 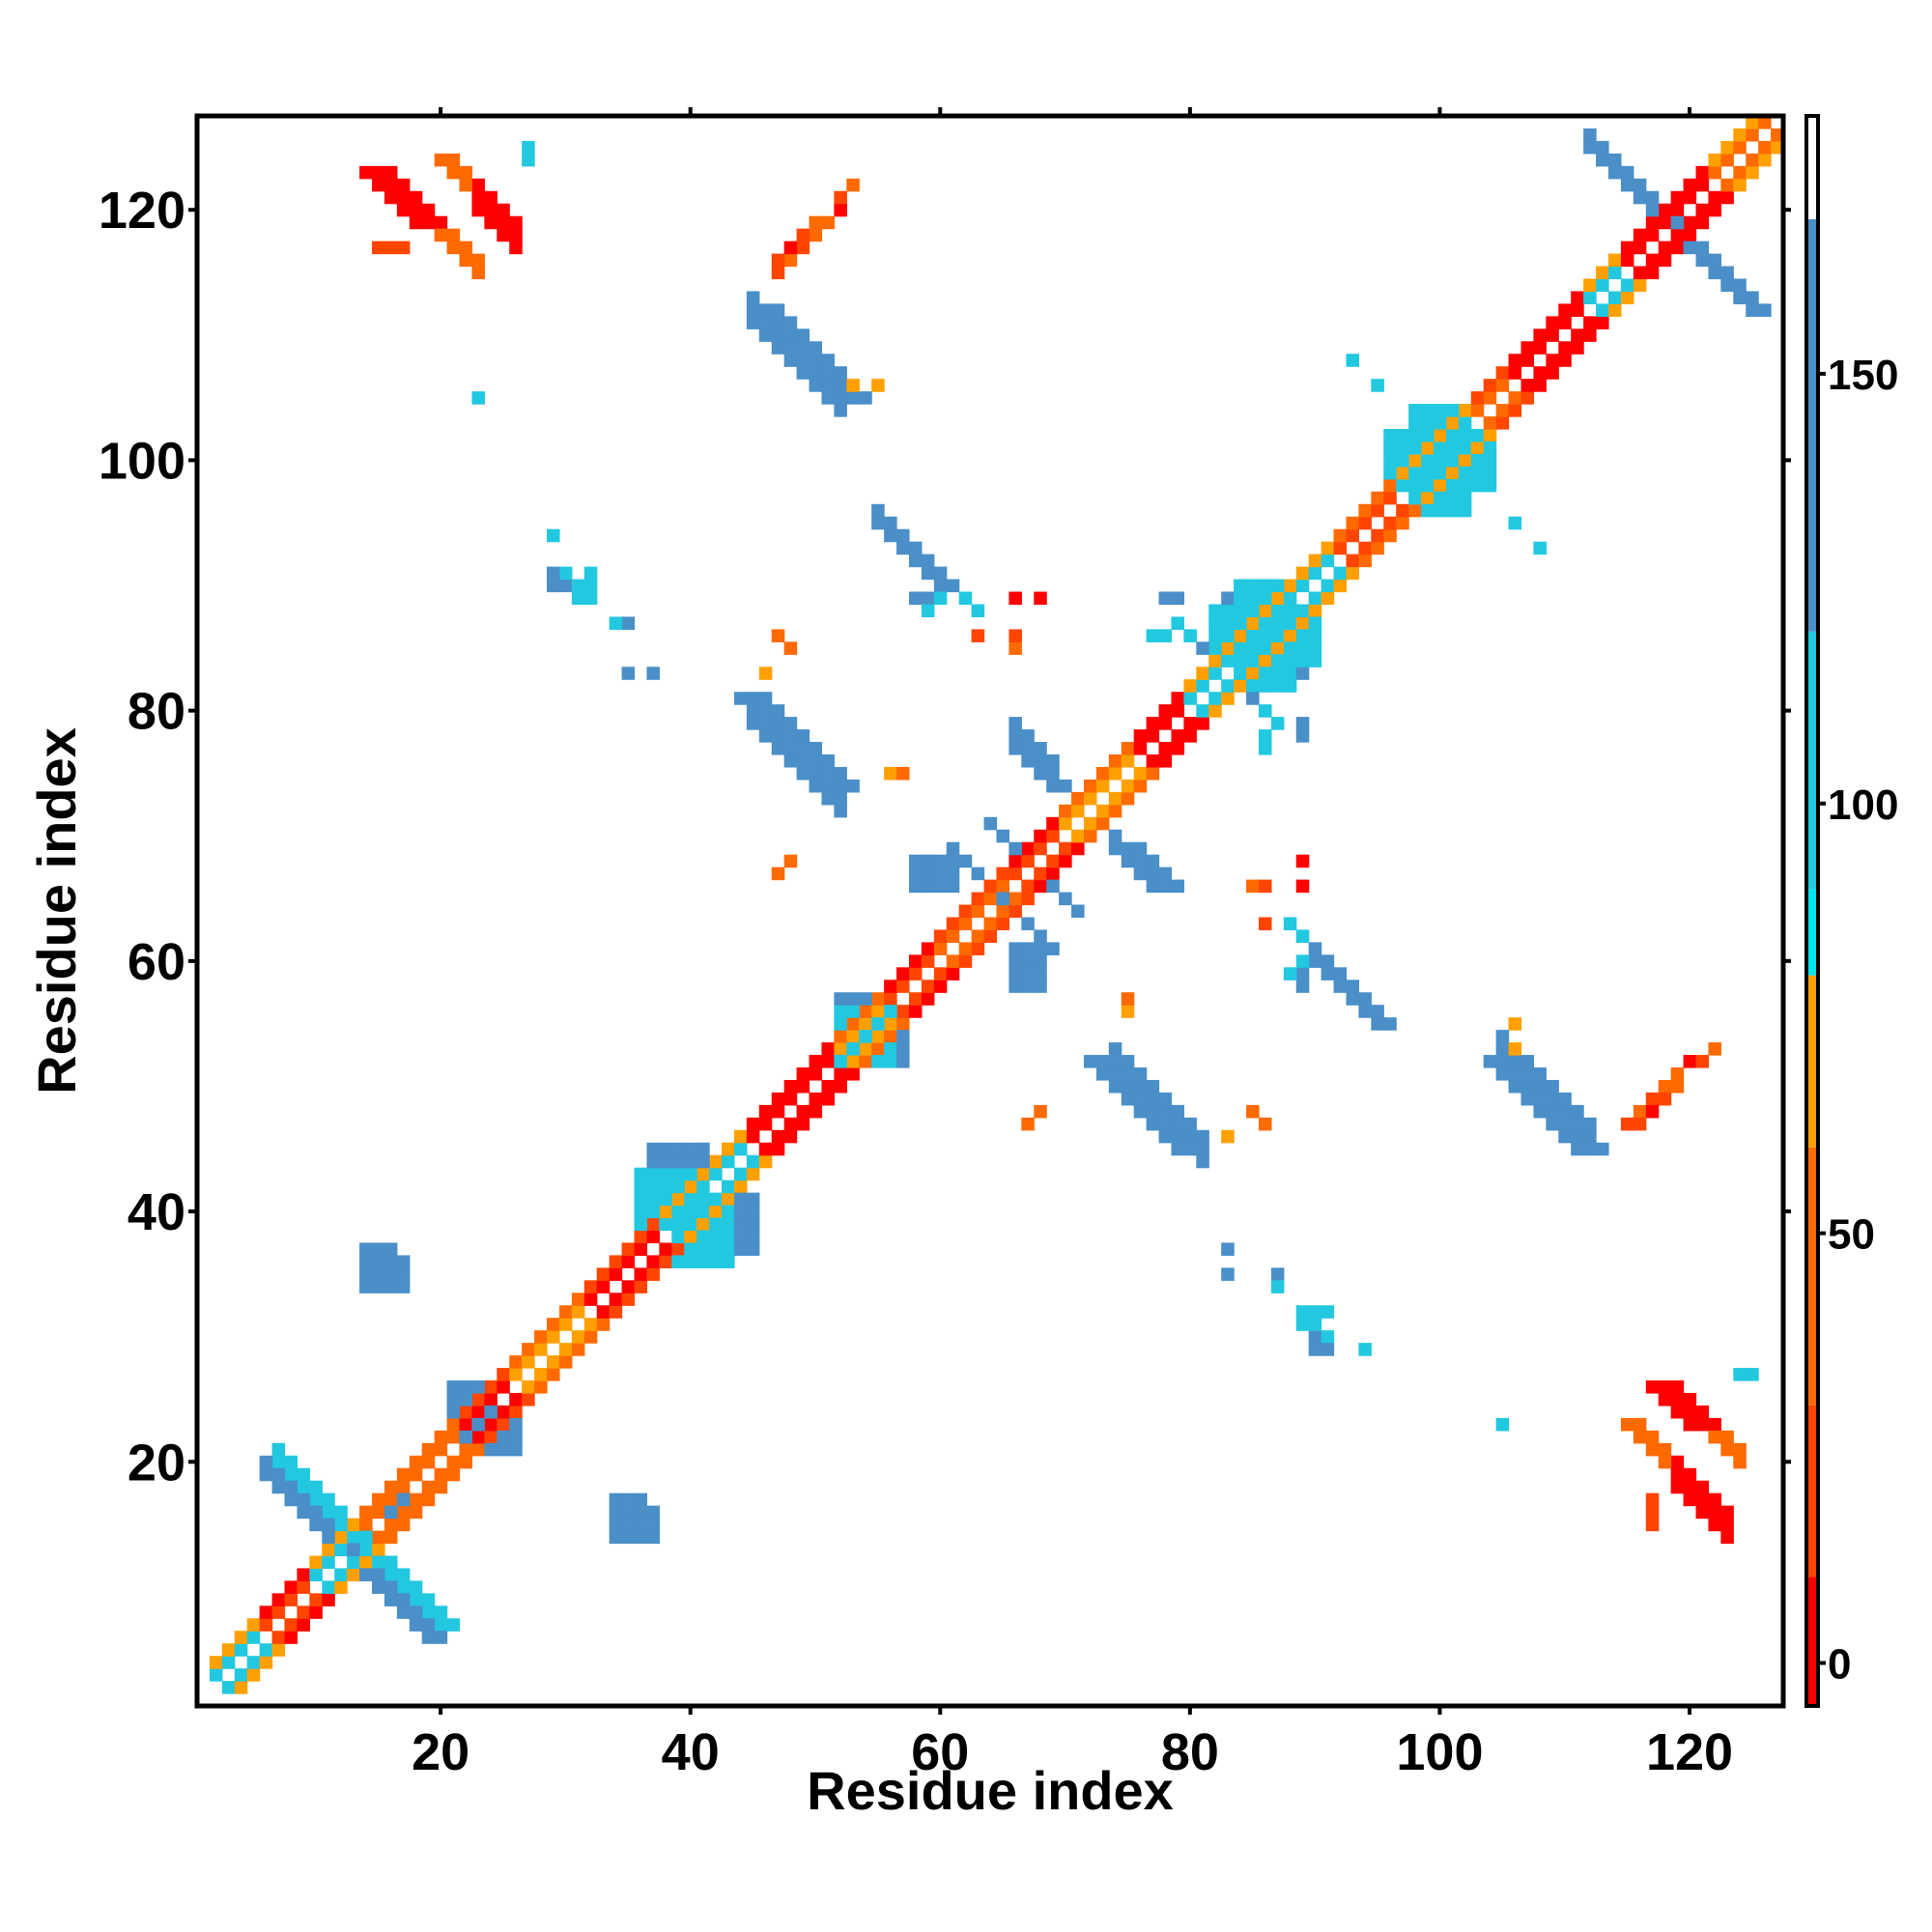 What do you see at coordinates (940, 1752) in the screenshot?
I see `x-tick-label: 60` at bounding box center [940, 1752].